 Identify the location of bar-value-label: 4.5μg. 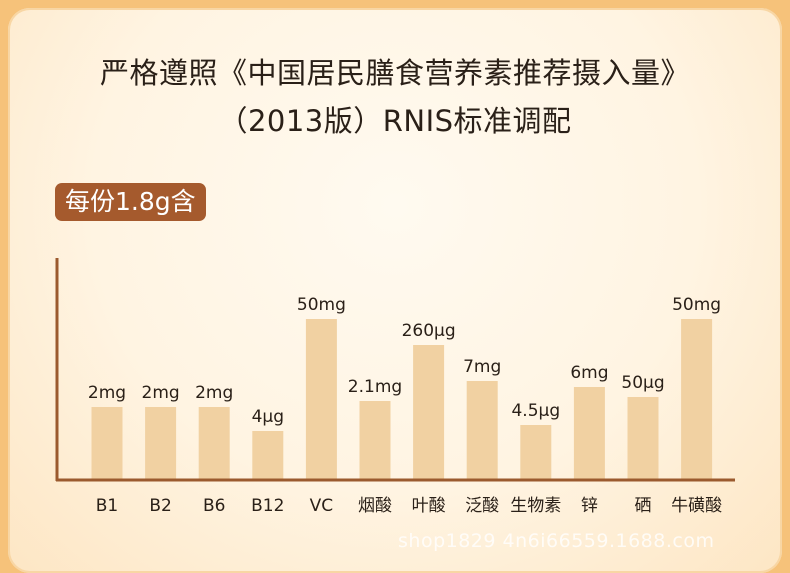
(535, 411).